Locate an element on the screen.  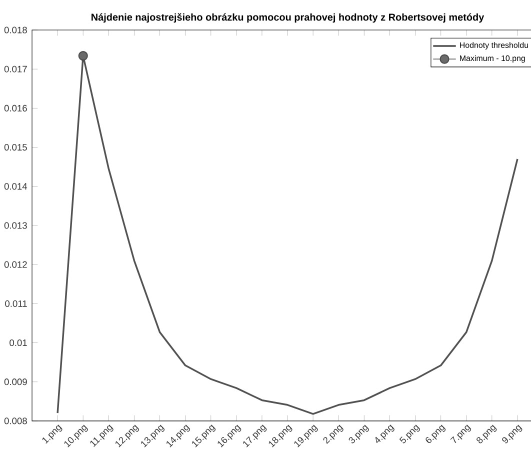
y-tick-label: 0.013 is located at coordinates (15, 225).